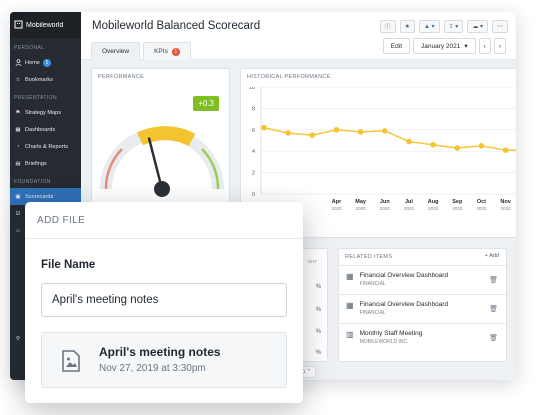  What do you see at coordinates (492, 256) in the screenshot?
I see `add-related-button: + Add` at bounding box center [492, 256].